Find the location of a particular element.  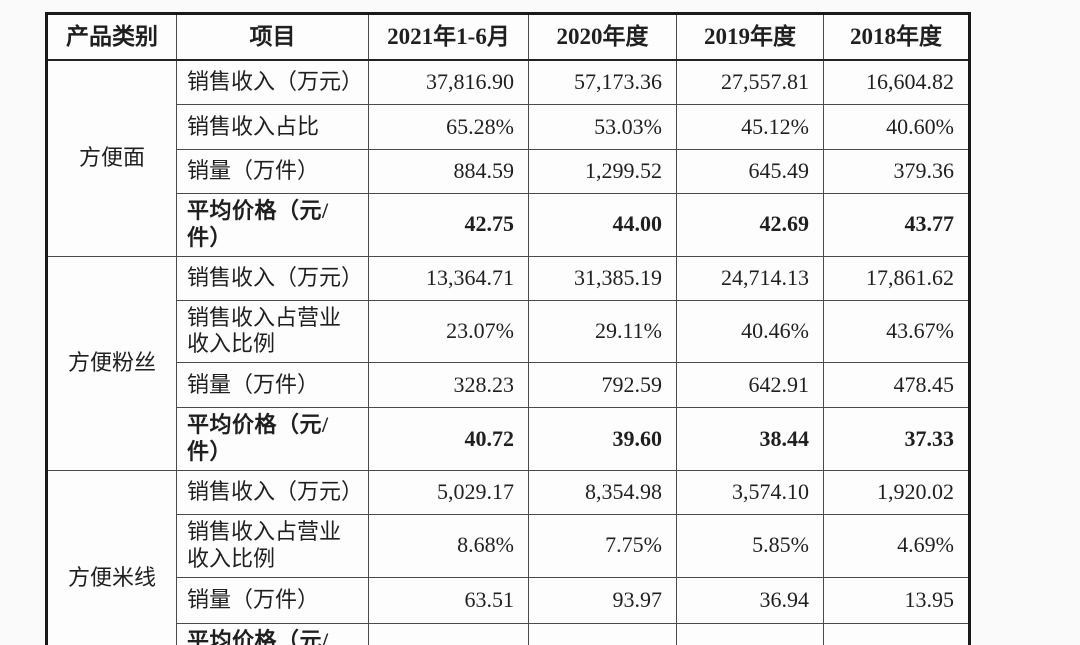

value-cell: 27,557.81 is located at coordinates (750, 82).